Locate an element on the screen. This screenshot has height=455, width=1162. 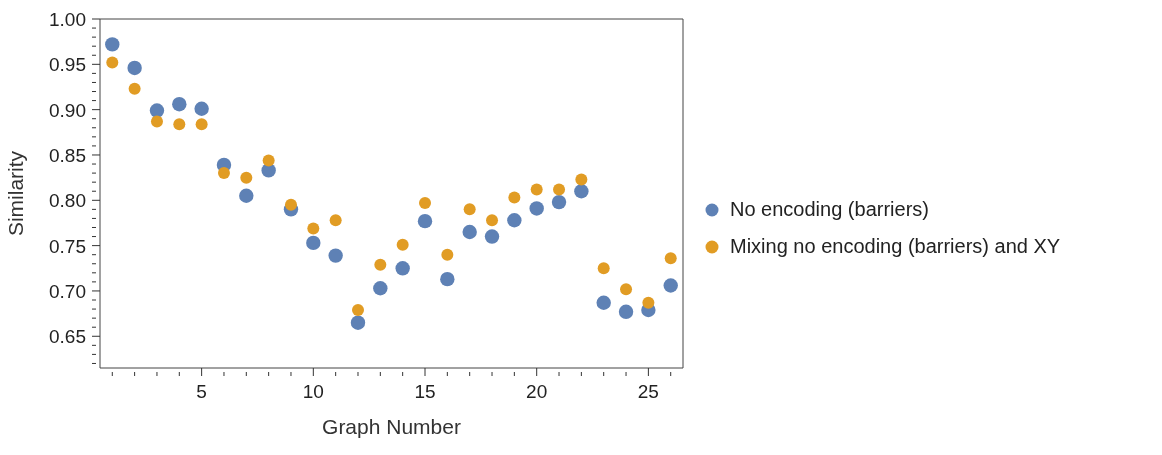
y-tick-label: 0.85 is located at coordinates (67, 155).